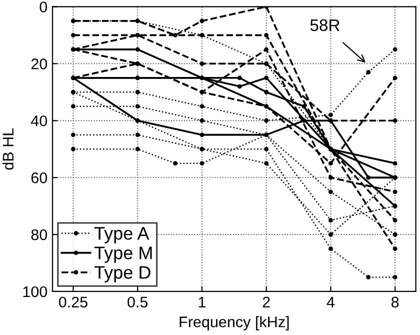 The image size is (420, 335). I want to click on legend-label: Type A, so click(122, 235).